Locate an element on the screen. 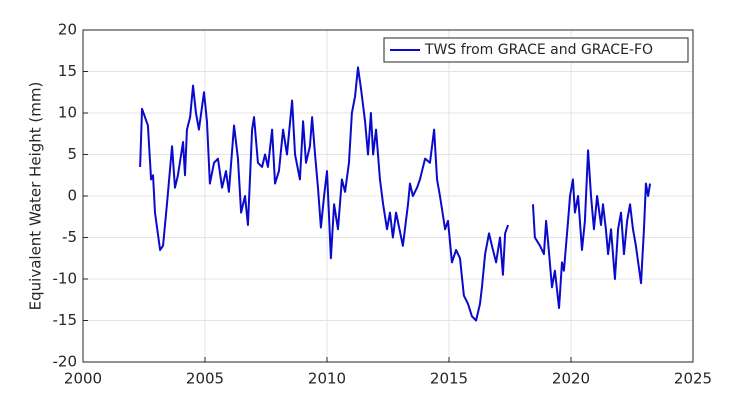 The height and width of the screenshot is (408, 750). x-tick-label: 2010 is located at coordinates (327, 379).